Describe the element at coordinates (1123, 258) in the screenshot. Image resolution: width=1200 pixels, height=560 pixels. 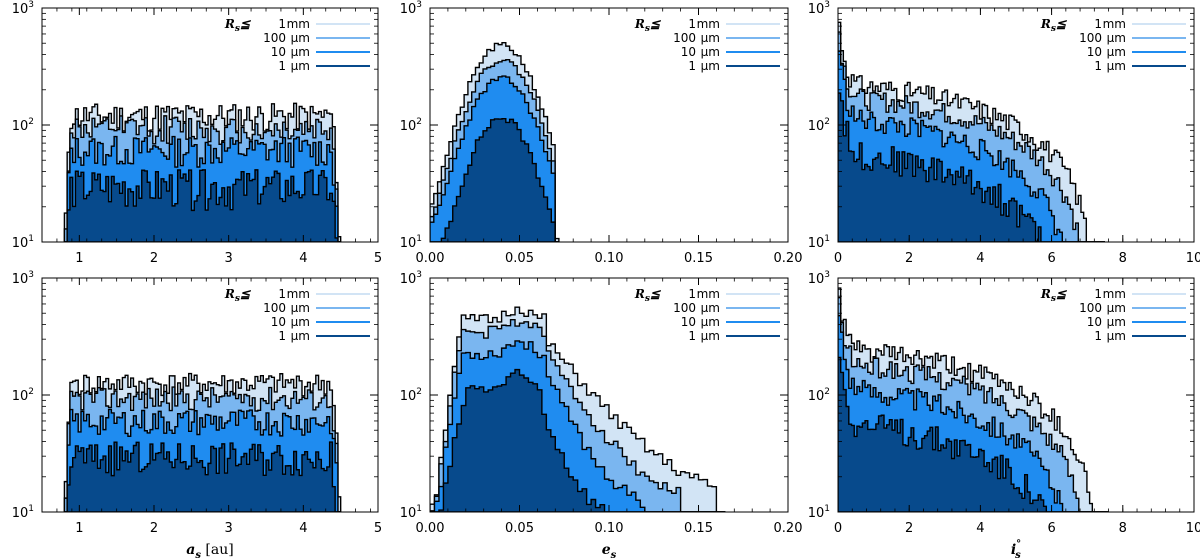
I see `x-tick-label: 8` at that location.